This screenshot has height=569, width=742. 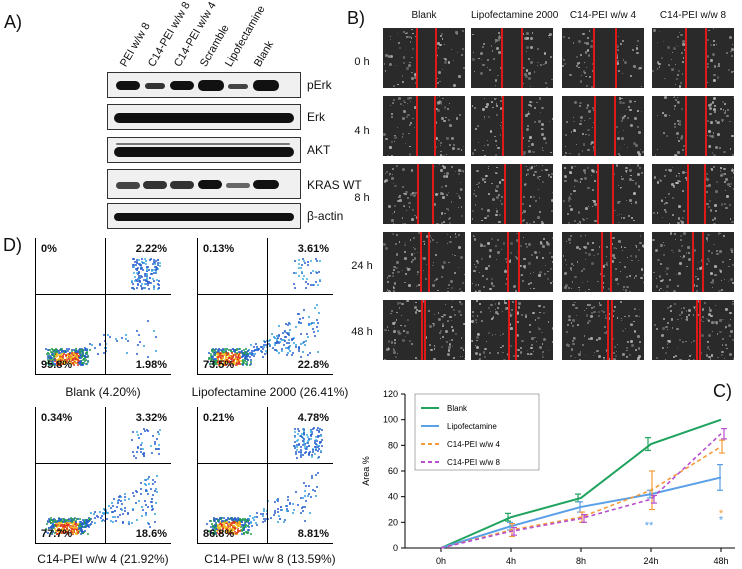 What do you see at coordinates (473, 444) in the screenshot?
I see `legend-label: C14-PEI w/w 4` at bounding box center [473, 444].